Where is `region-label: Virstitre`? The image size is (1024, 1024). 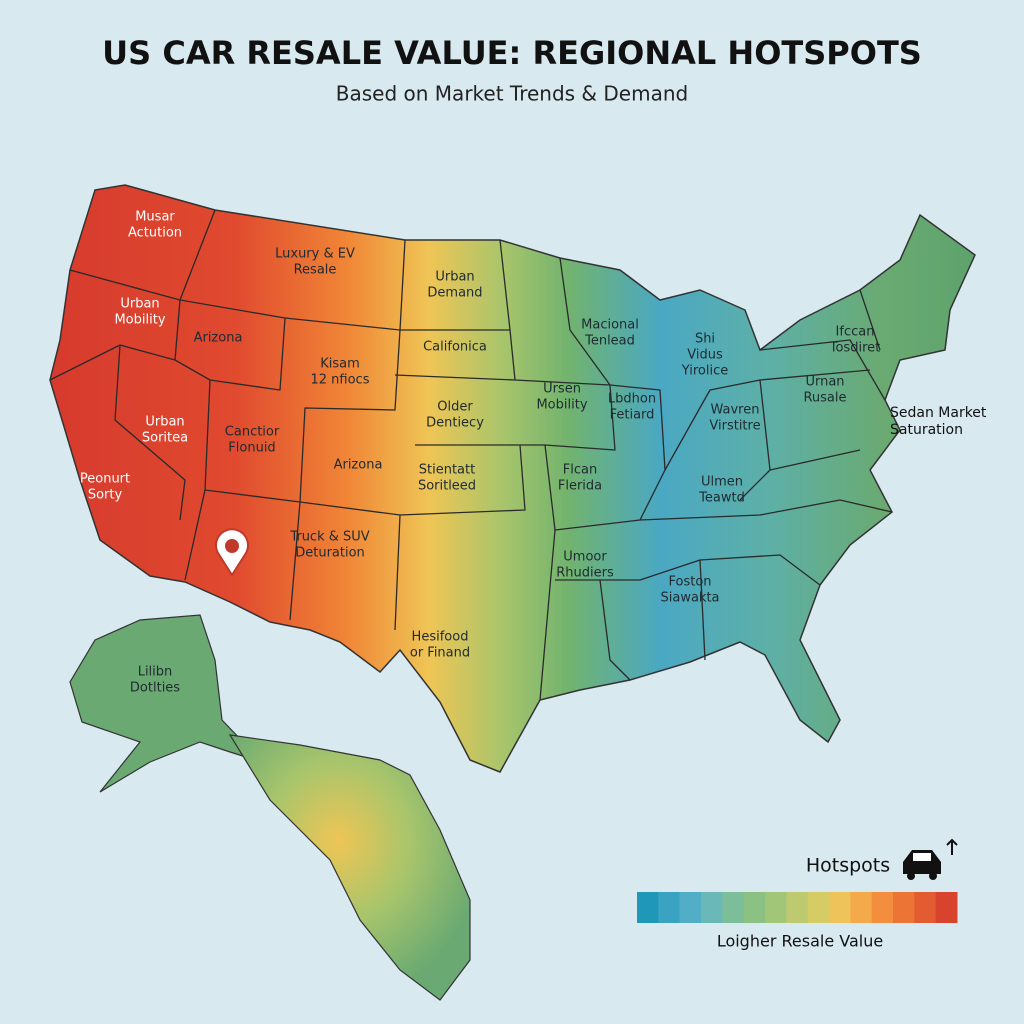 region-label: Virstitre is located at coordinates (734, 426).